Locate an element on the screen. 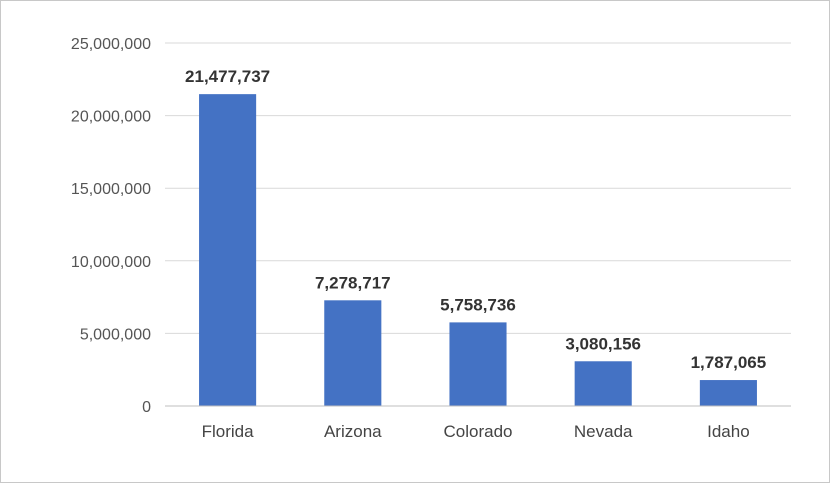  x-tick-label: Nevada is located at coordinates (603, 431).